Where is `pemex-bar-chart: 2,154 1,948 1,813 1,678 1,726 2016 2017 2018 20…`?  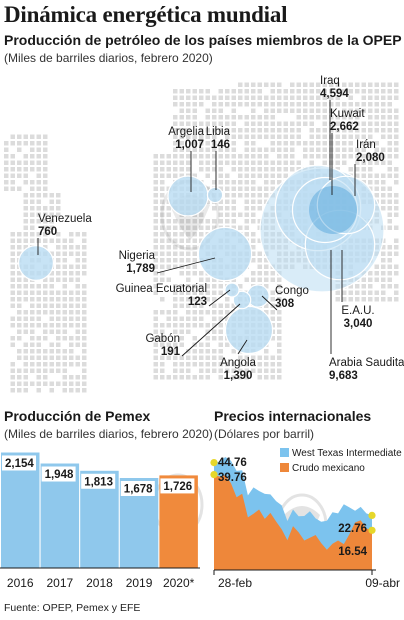
pemex-bar-chart: 2,154 1,948 1,813 1,678 1,726 2016 2017 2018 20… is located at coordinates (102, 521).